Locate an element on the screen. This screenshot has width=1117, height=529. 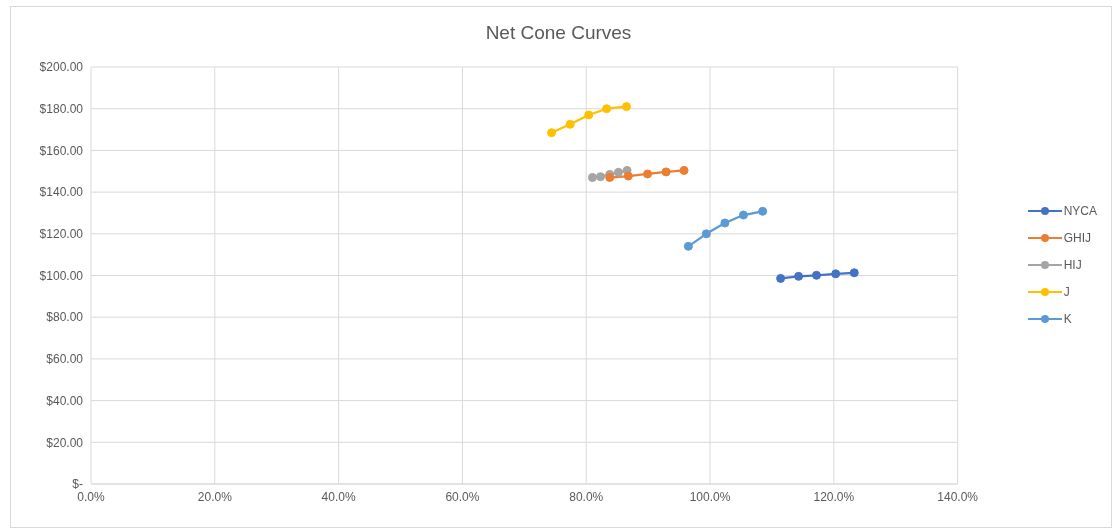
x-tick-label: 0.0% is located at coordinates (91, 496).